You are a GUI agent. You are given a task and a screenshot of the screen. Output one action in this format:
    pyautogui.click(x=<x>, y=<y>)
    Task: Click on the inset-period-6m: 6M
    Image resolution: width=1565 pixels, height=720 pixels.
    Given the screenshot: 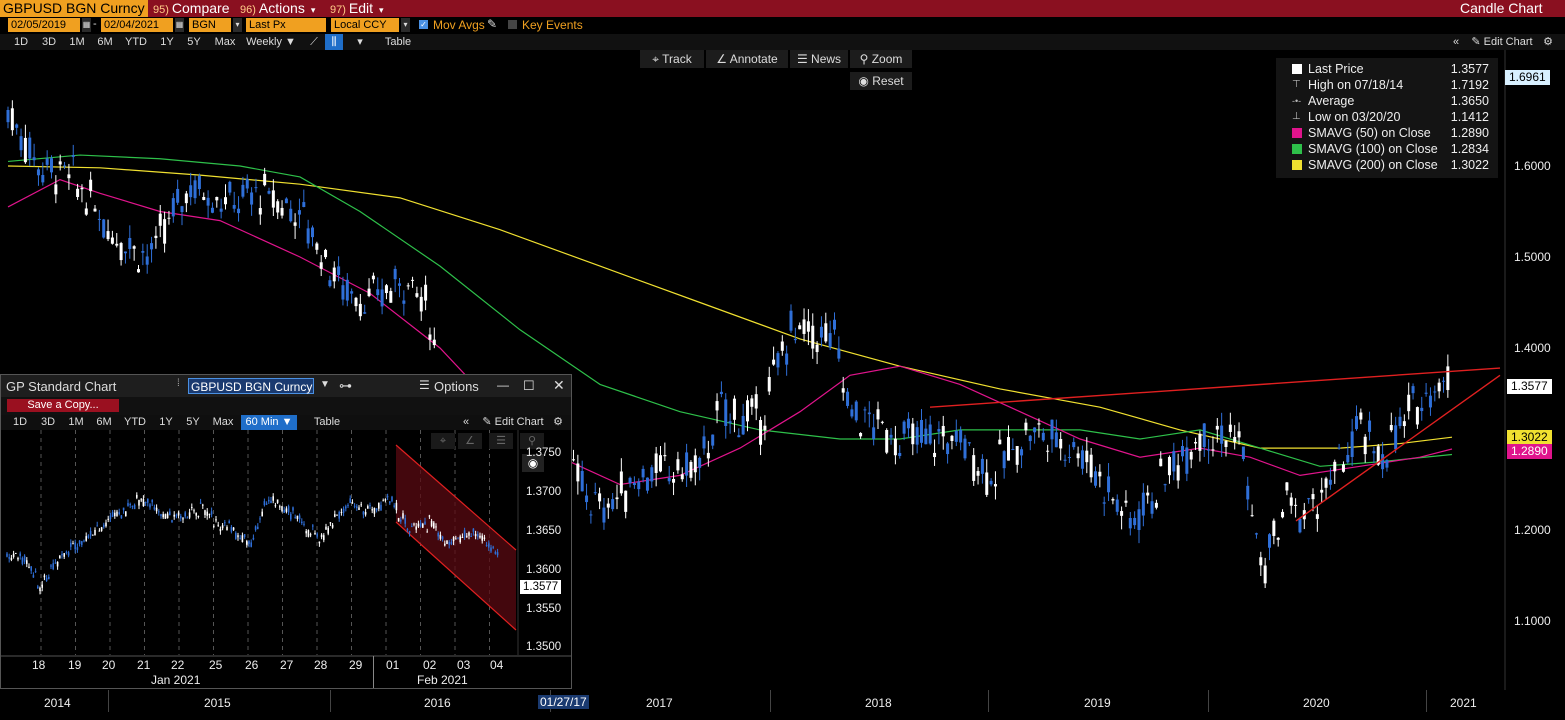 What is the action you would take?
    pyautogui.click(x=104, y=422)
    